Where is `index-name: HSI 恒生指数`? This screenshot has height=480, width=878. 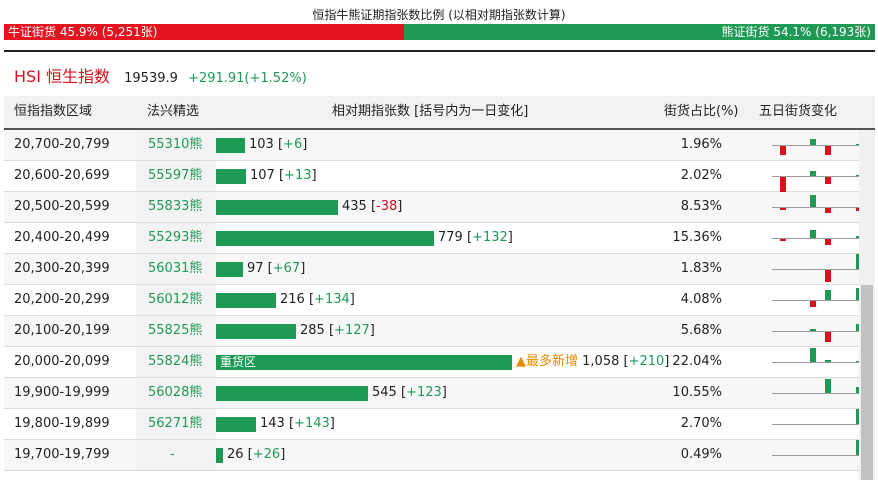 index-name: HSI 恒生指数 is located at coordinates (62, 76).